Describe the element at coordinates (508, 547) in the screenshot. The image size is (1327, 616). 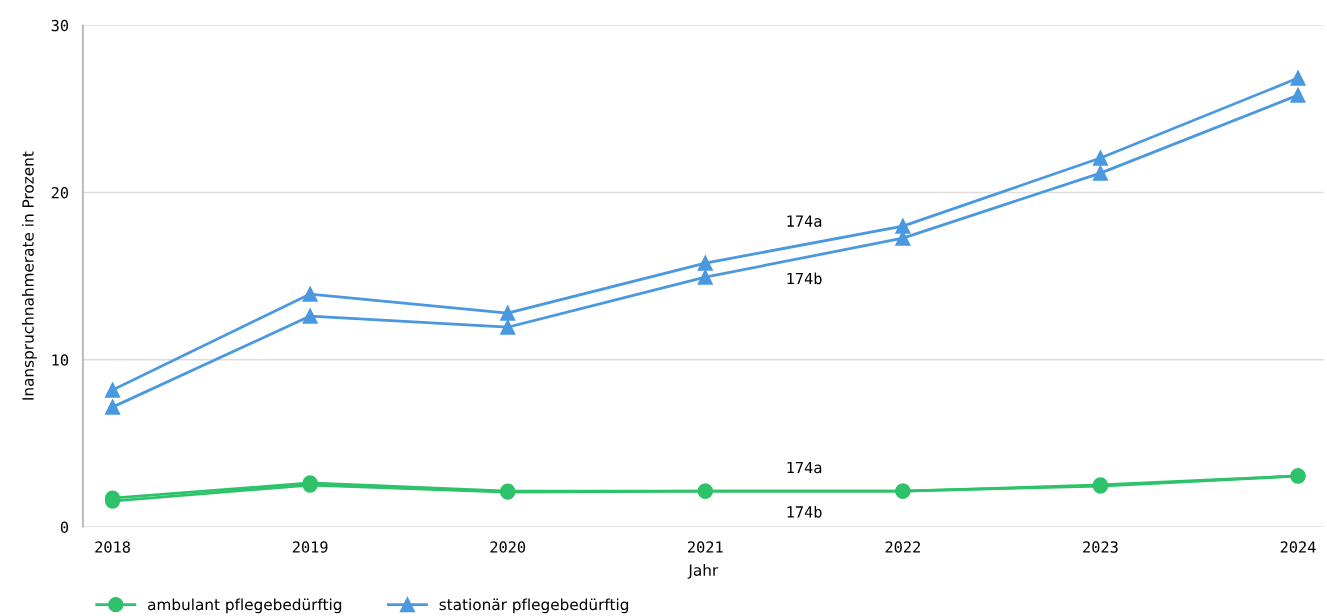
I see `x-tick-label: 2020` at that location.